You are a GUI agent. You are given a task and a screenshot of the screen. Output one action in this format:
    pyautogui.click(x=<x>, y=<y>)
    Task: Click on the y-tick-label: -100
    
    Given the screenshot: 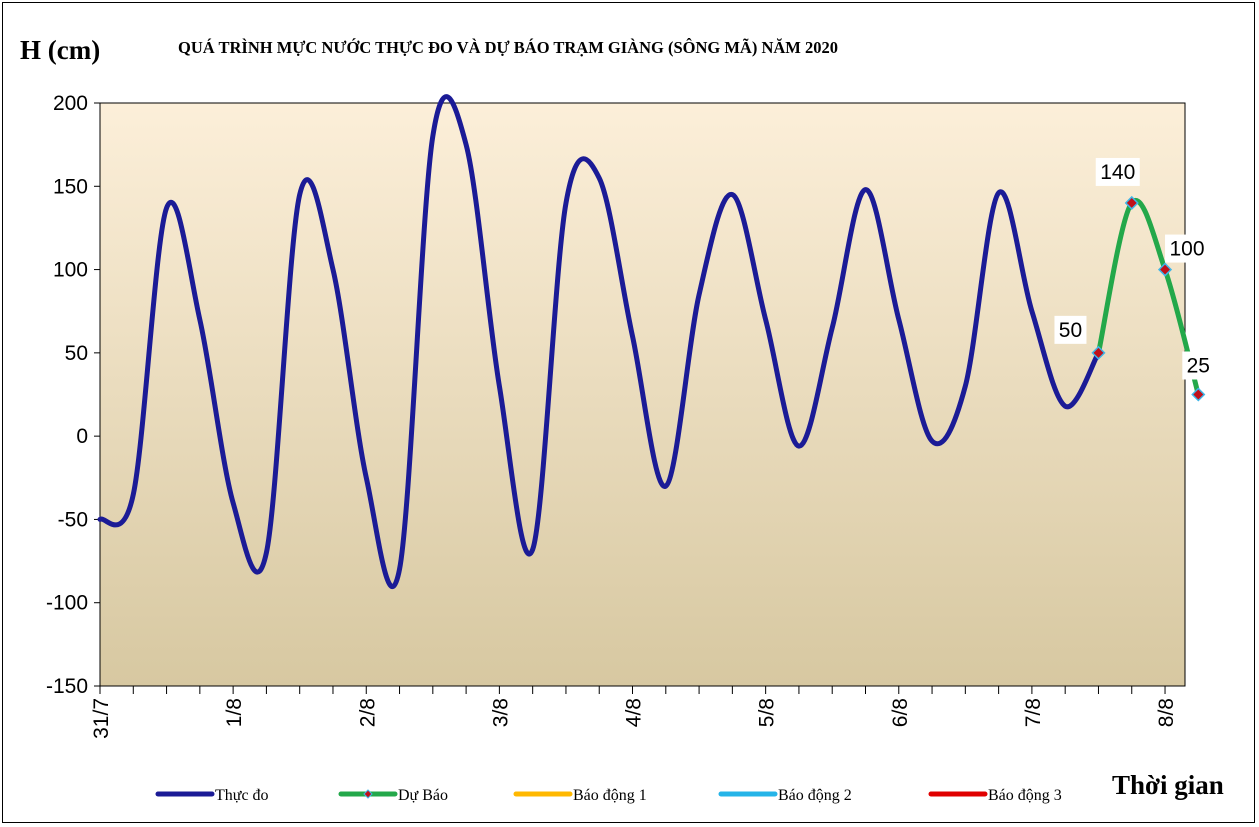 What is the action you would take?
    pyautogui.click(x=67, y=603)
    